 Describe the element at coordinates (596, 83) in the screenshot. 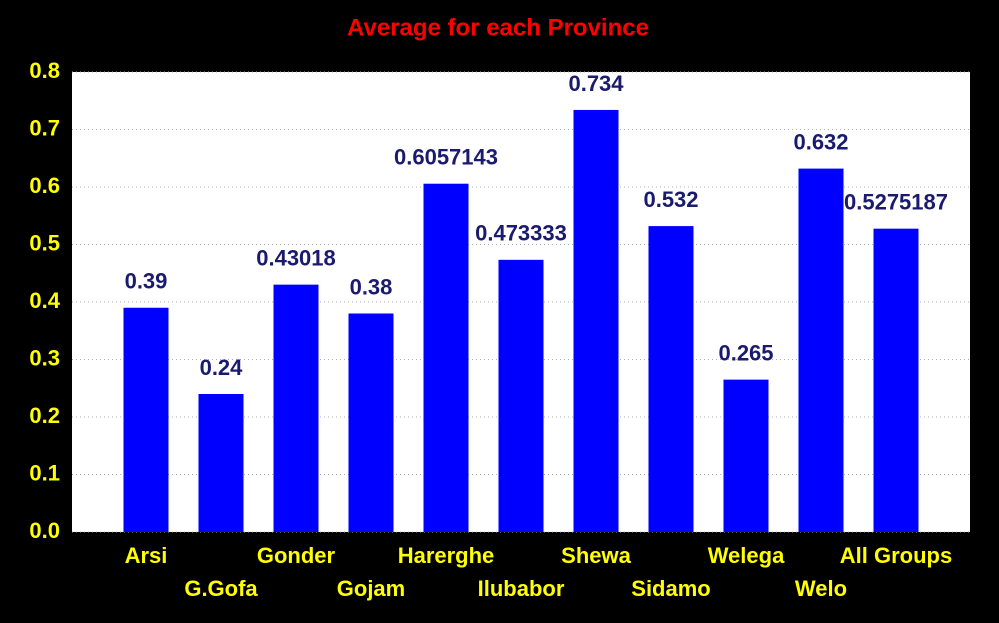

I see `value-label: 0.734` at that location.